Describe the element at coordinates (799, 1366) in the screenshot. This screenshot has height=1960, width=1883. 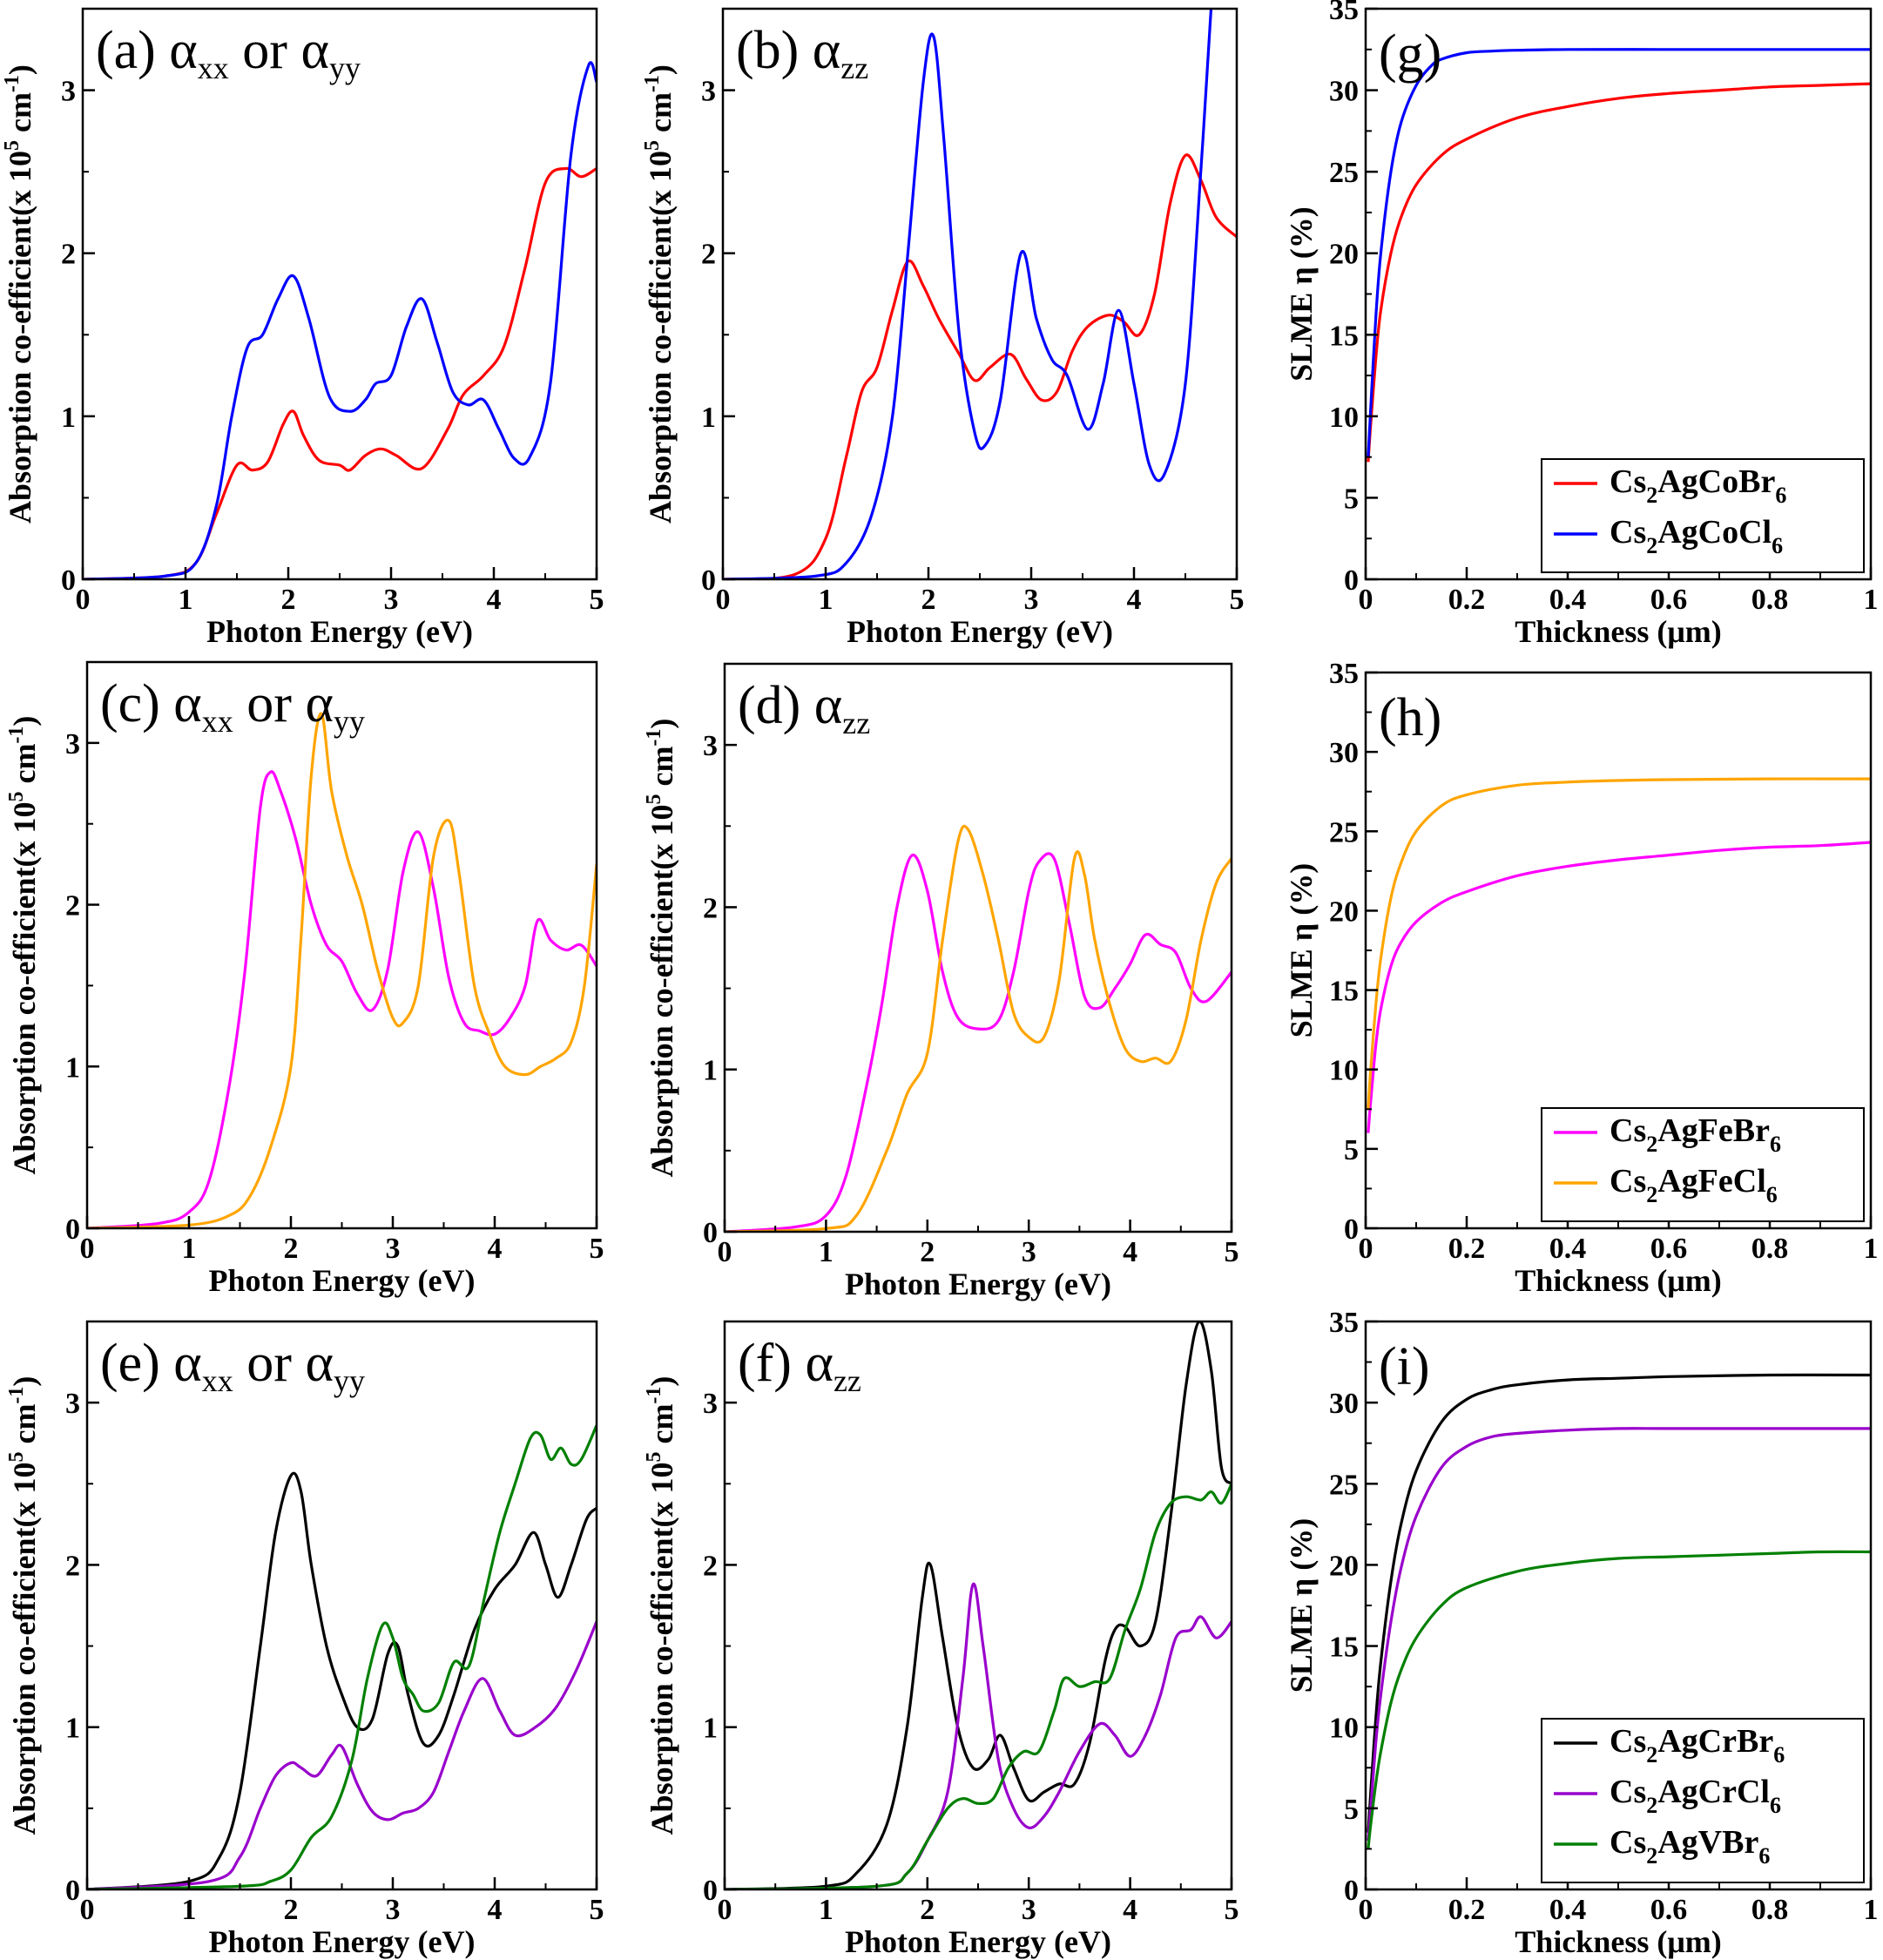
I see `panel-label: (f) αzz` at that location.